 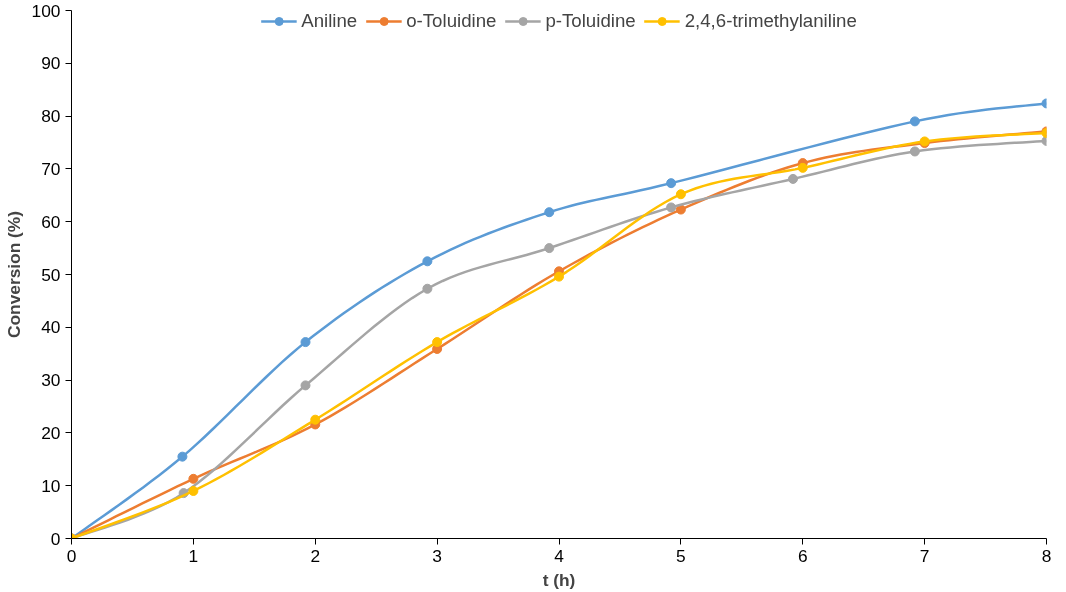 I want to click on x-tick-label: 7, so click(x=924, y=555).